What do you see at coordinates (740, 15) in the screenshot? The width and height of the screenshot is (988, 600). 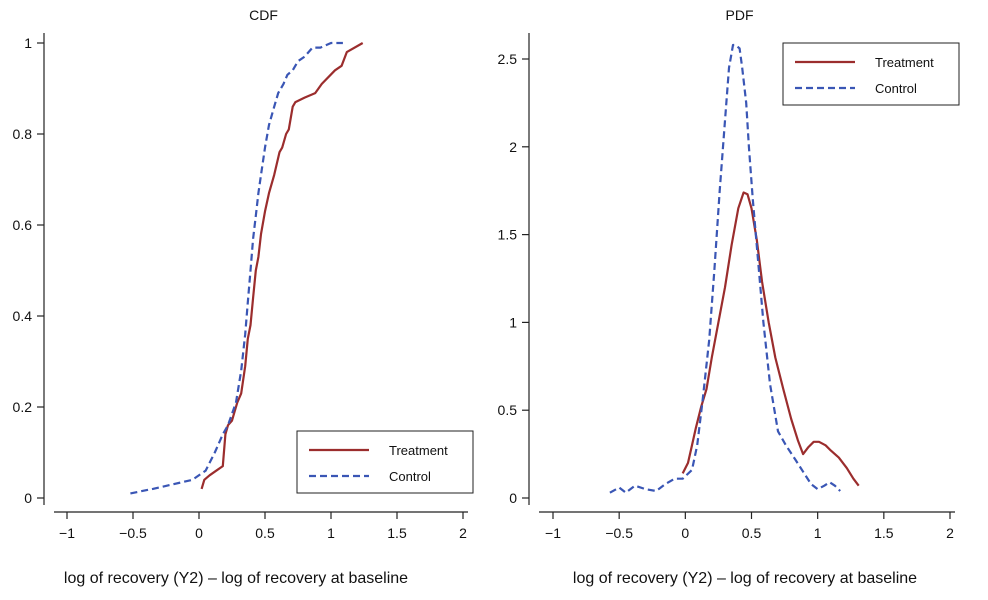 I see `pdf-title: PDF` at bounding box center [740, 15].